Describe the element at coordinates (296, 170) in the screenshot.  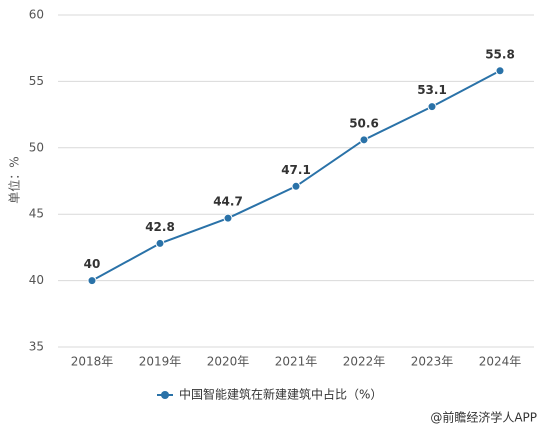
I see `value-label: 47.1` at that location.